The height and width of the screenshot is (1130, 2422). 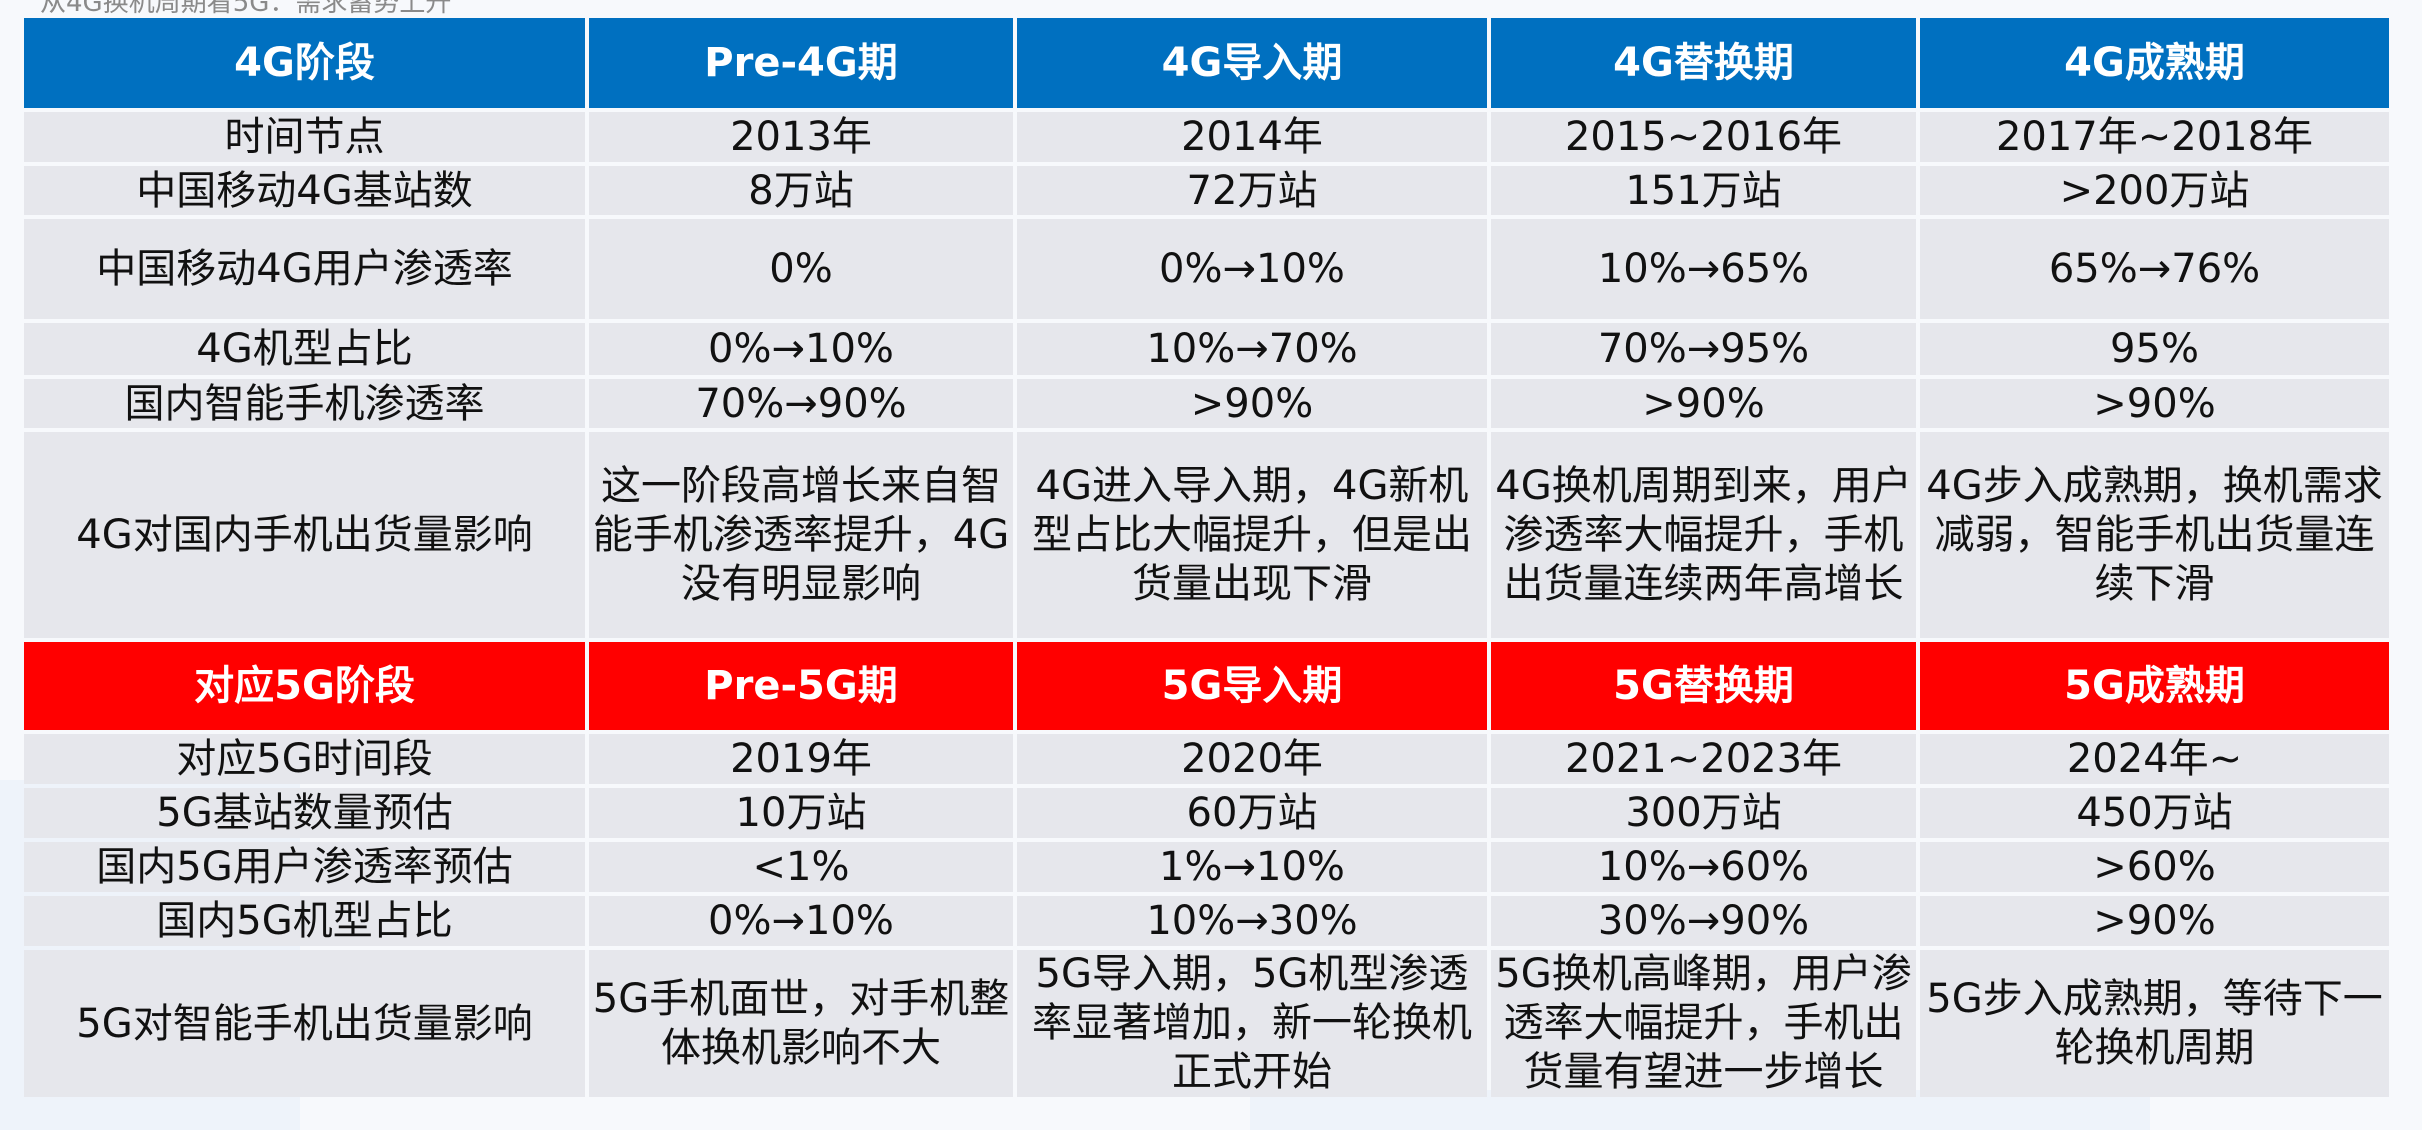 What do you see at coordinates (1703, 269) in the screenshot?
I see `table-cell: 10%→65%` at bounding box center [1703, 269].